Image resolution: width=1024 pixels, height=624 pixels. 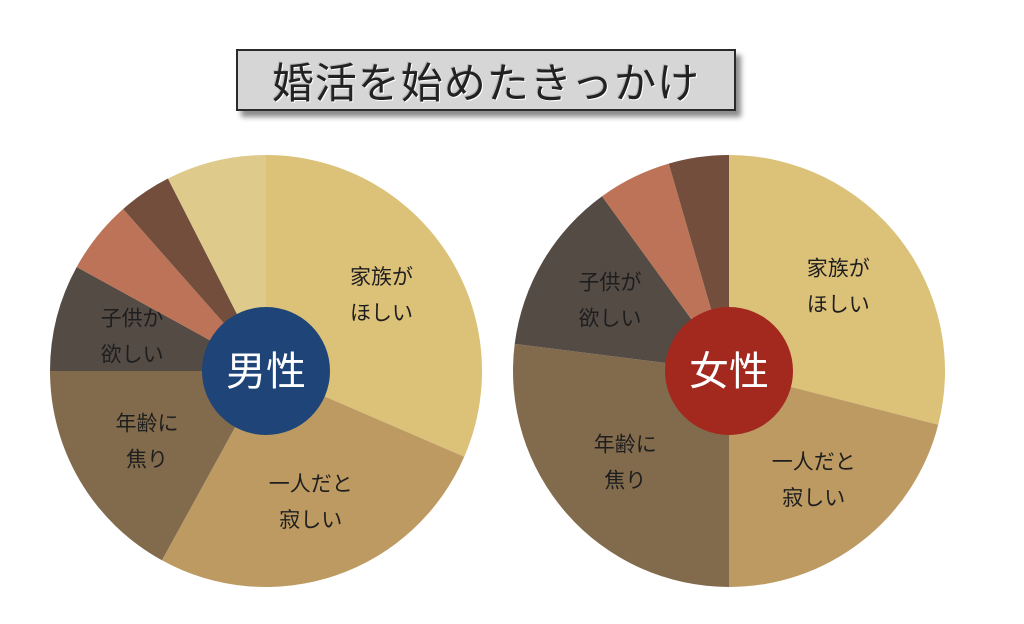 I want to click on female-slice-label-line: 年齢に, so click(x=625, y=444).